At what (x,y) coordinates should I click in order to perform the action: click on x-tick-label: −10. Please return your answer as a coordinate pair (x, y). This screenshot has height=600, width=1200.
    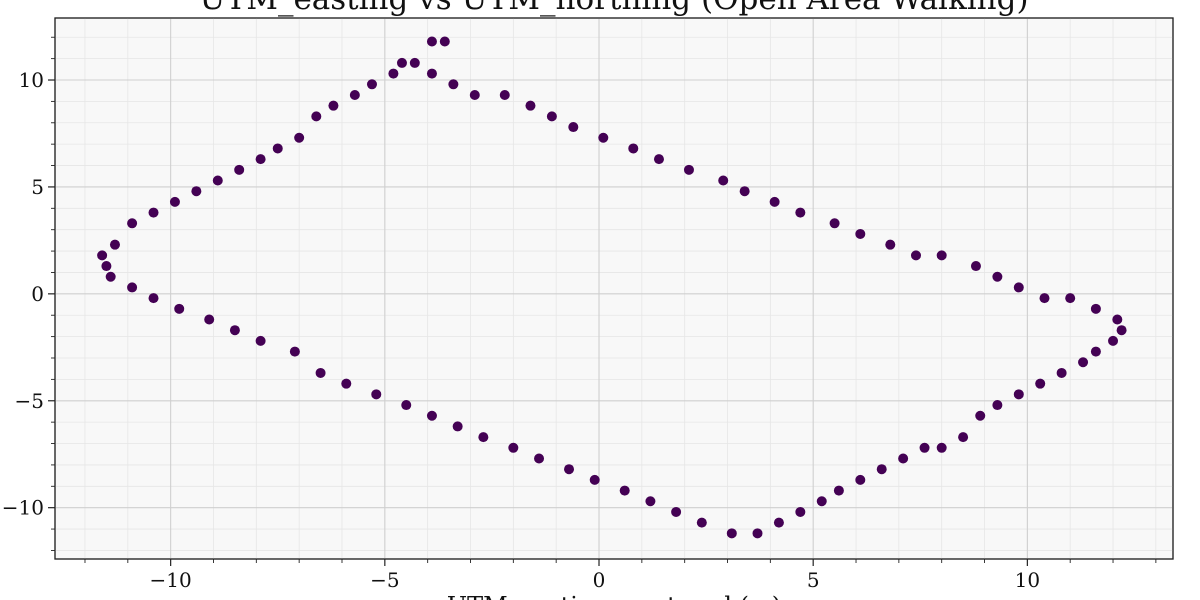
    Looking at the image, I should click on (171, 580).